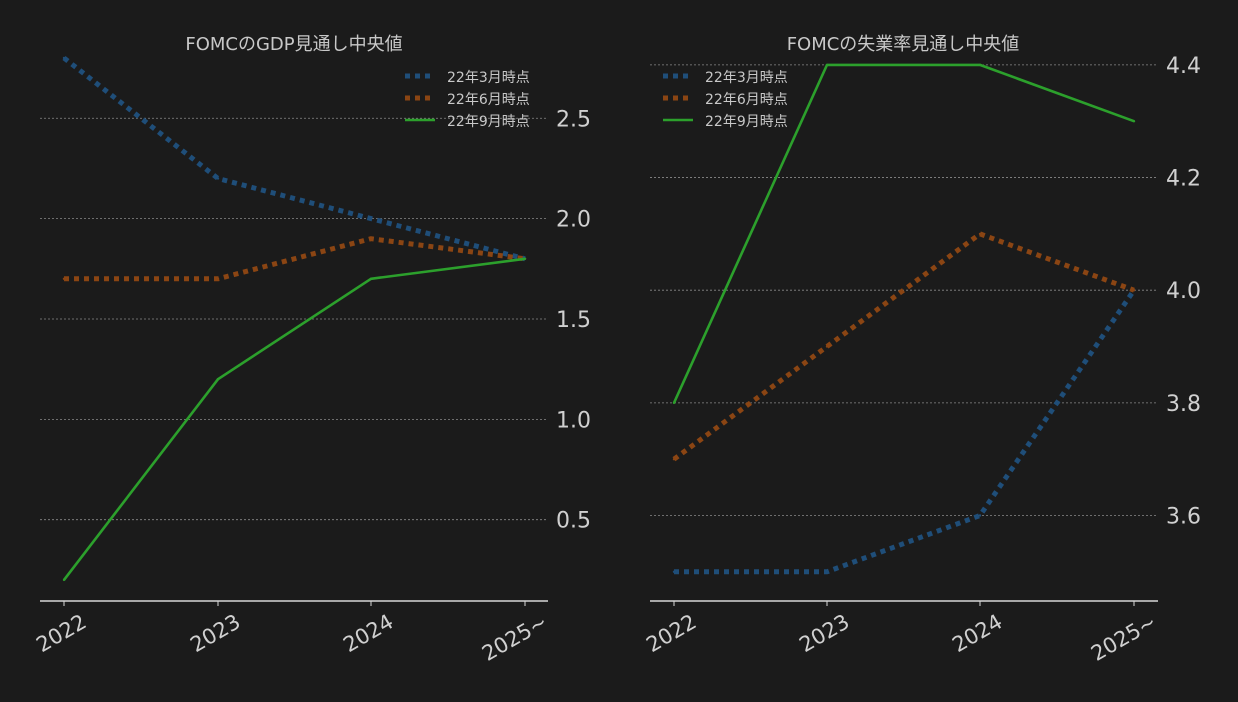 This screenshot has height=702, width=1238. What do you see at coordinates (1183, 66) in the screenshot?
I see `y-tick-label: 4.4` at bounding box center [1183, 66].